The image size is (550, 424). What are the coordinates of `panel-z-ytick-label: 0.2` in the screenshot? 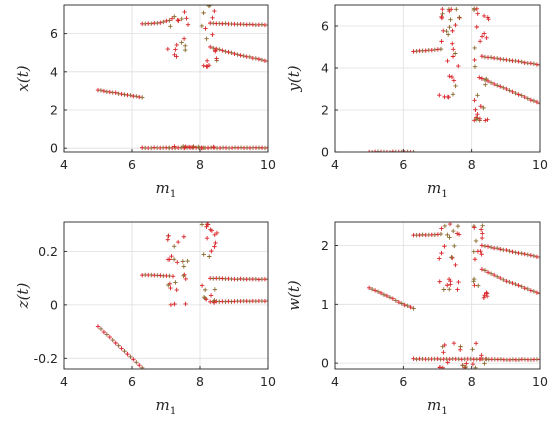 It's located at (48, 251).